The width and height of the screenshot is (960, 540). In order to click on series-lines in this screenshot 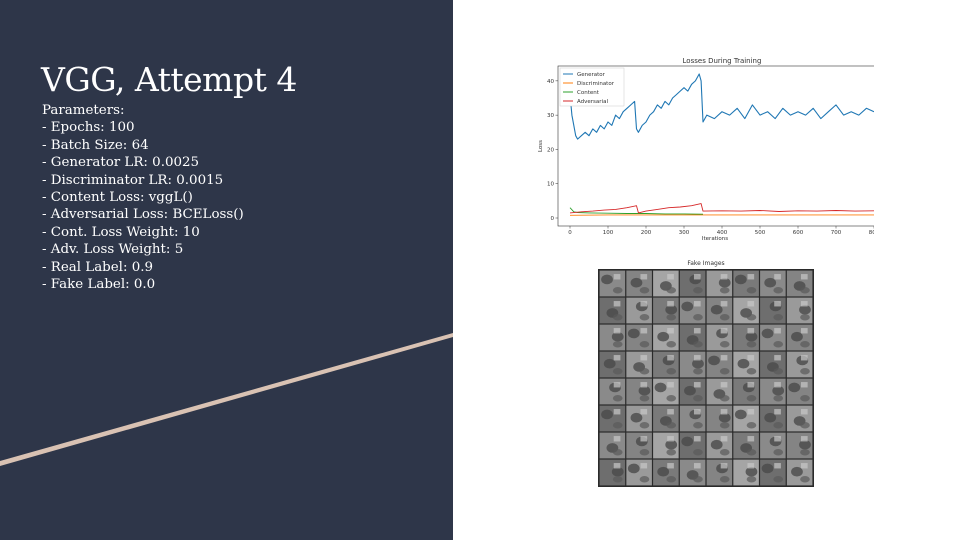, I will do `click(722, 144)`.